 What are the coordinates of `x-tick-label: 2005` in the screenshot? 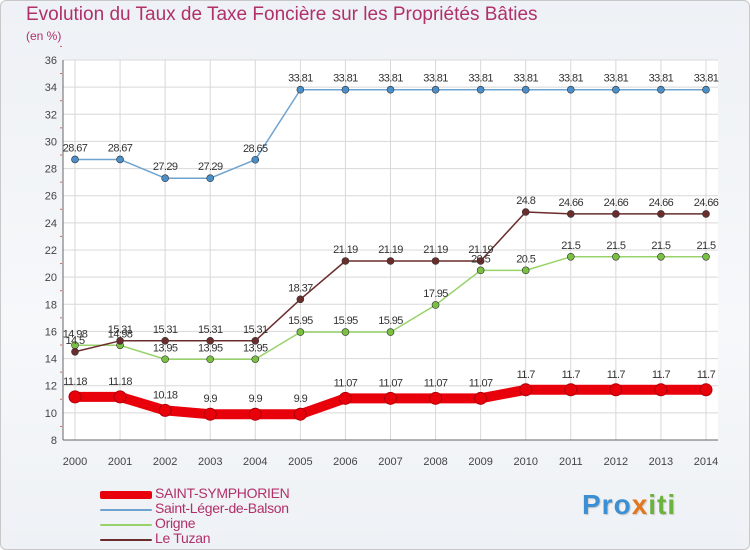 It's located at (300, 462).